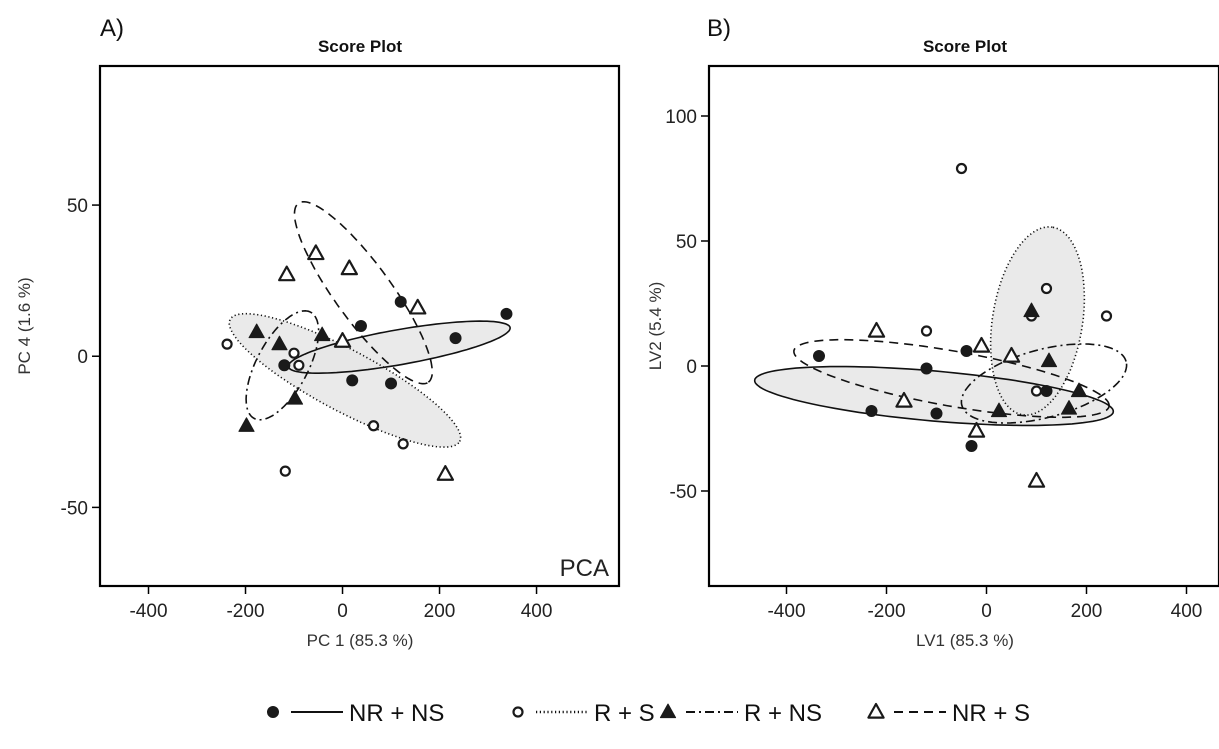  Describe the element at coordinates (112, 28) in the screenshot. I see `panel-label: A)` at that location.